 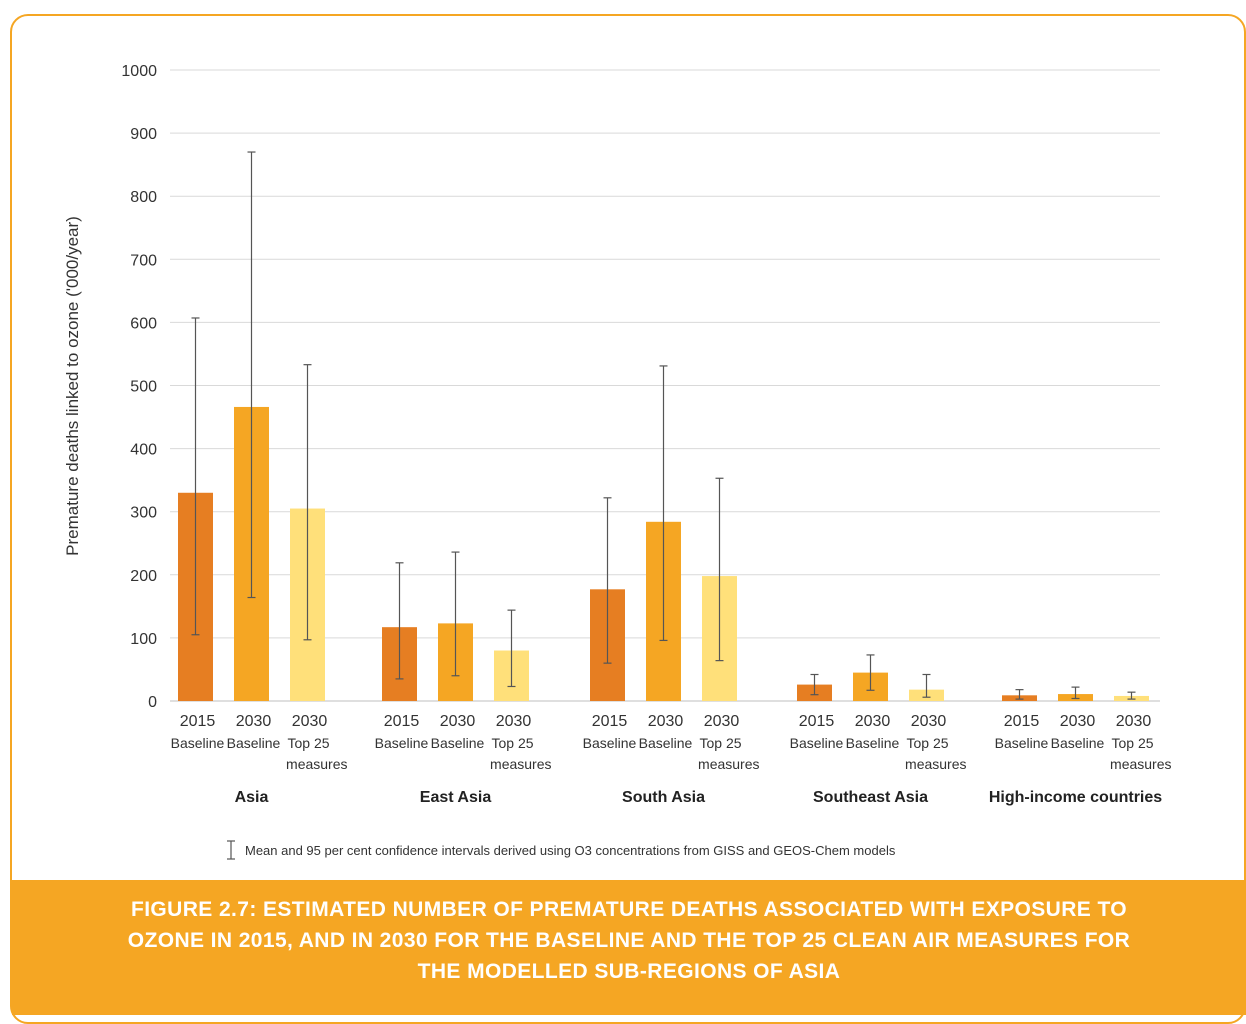 What do you see at coordinates (143, 576) in the screenshot?
I see `y-tick-label: 200` at bounding box center [143, 576].